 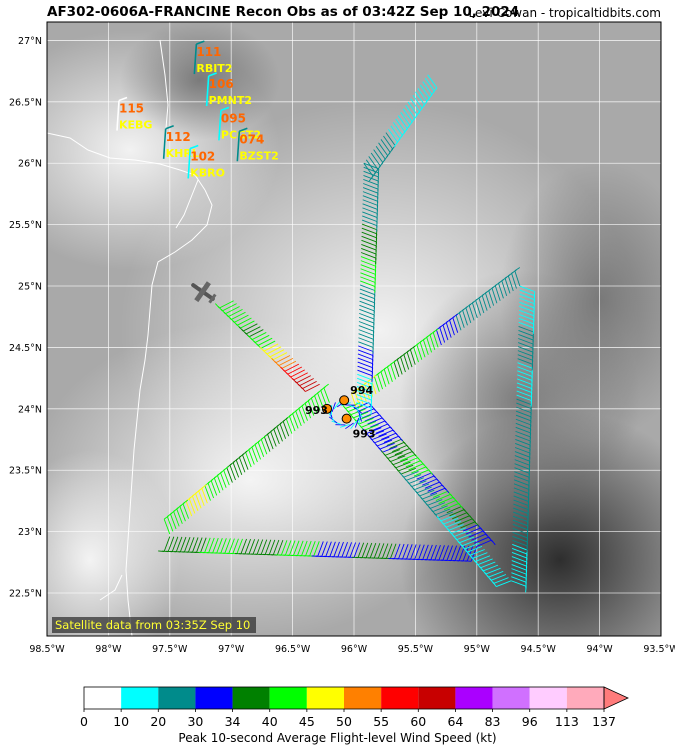 What do you see at coordinates (604, 721) in the screenshot?
I see `colorbar-tick-label: 137` at bounding box center [604, 721].